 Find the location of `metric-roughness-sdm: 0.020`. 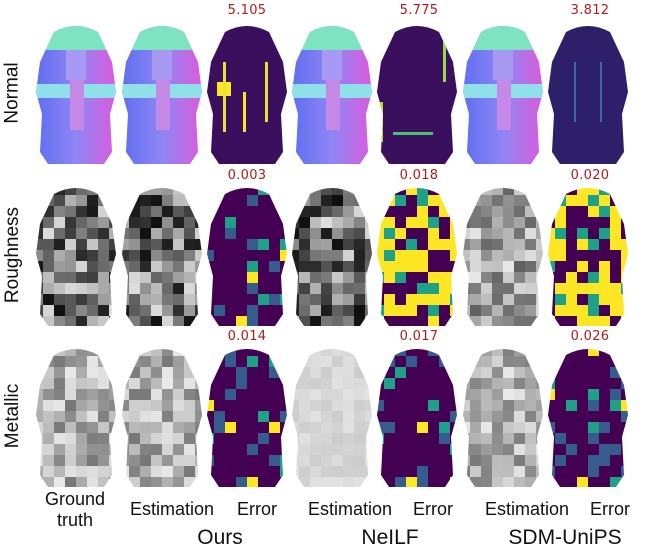

metric-roughness-sdm: 0.020 is located at coordinates (590, 175).